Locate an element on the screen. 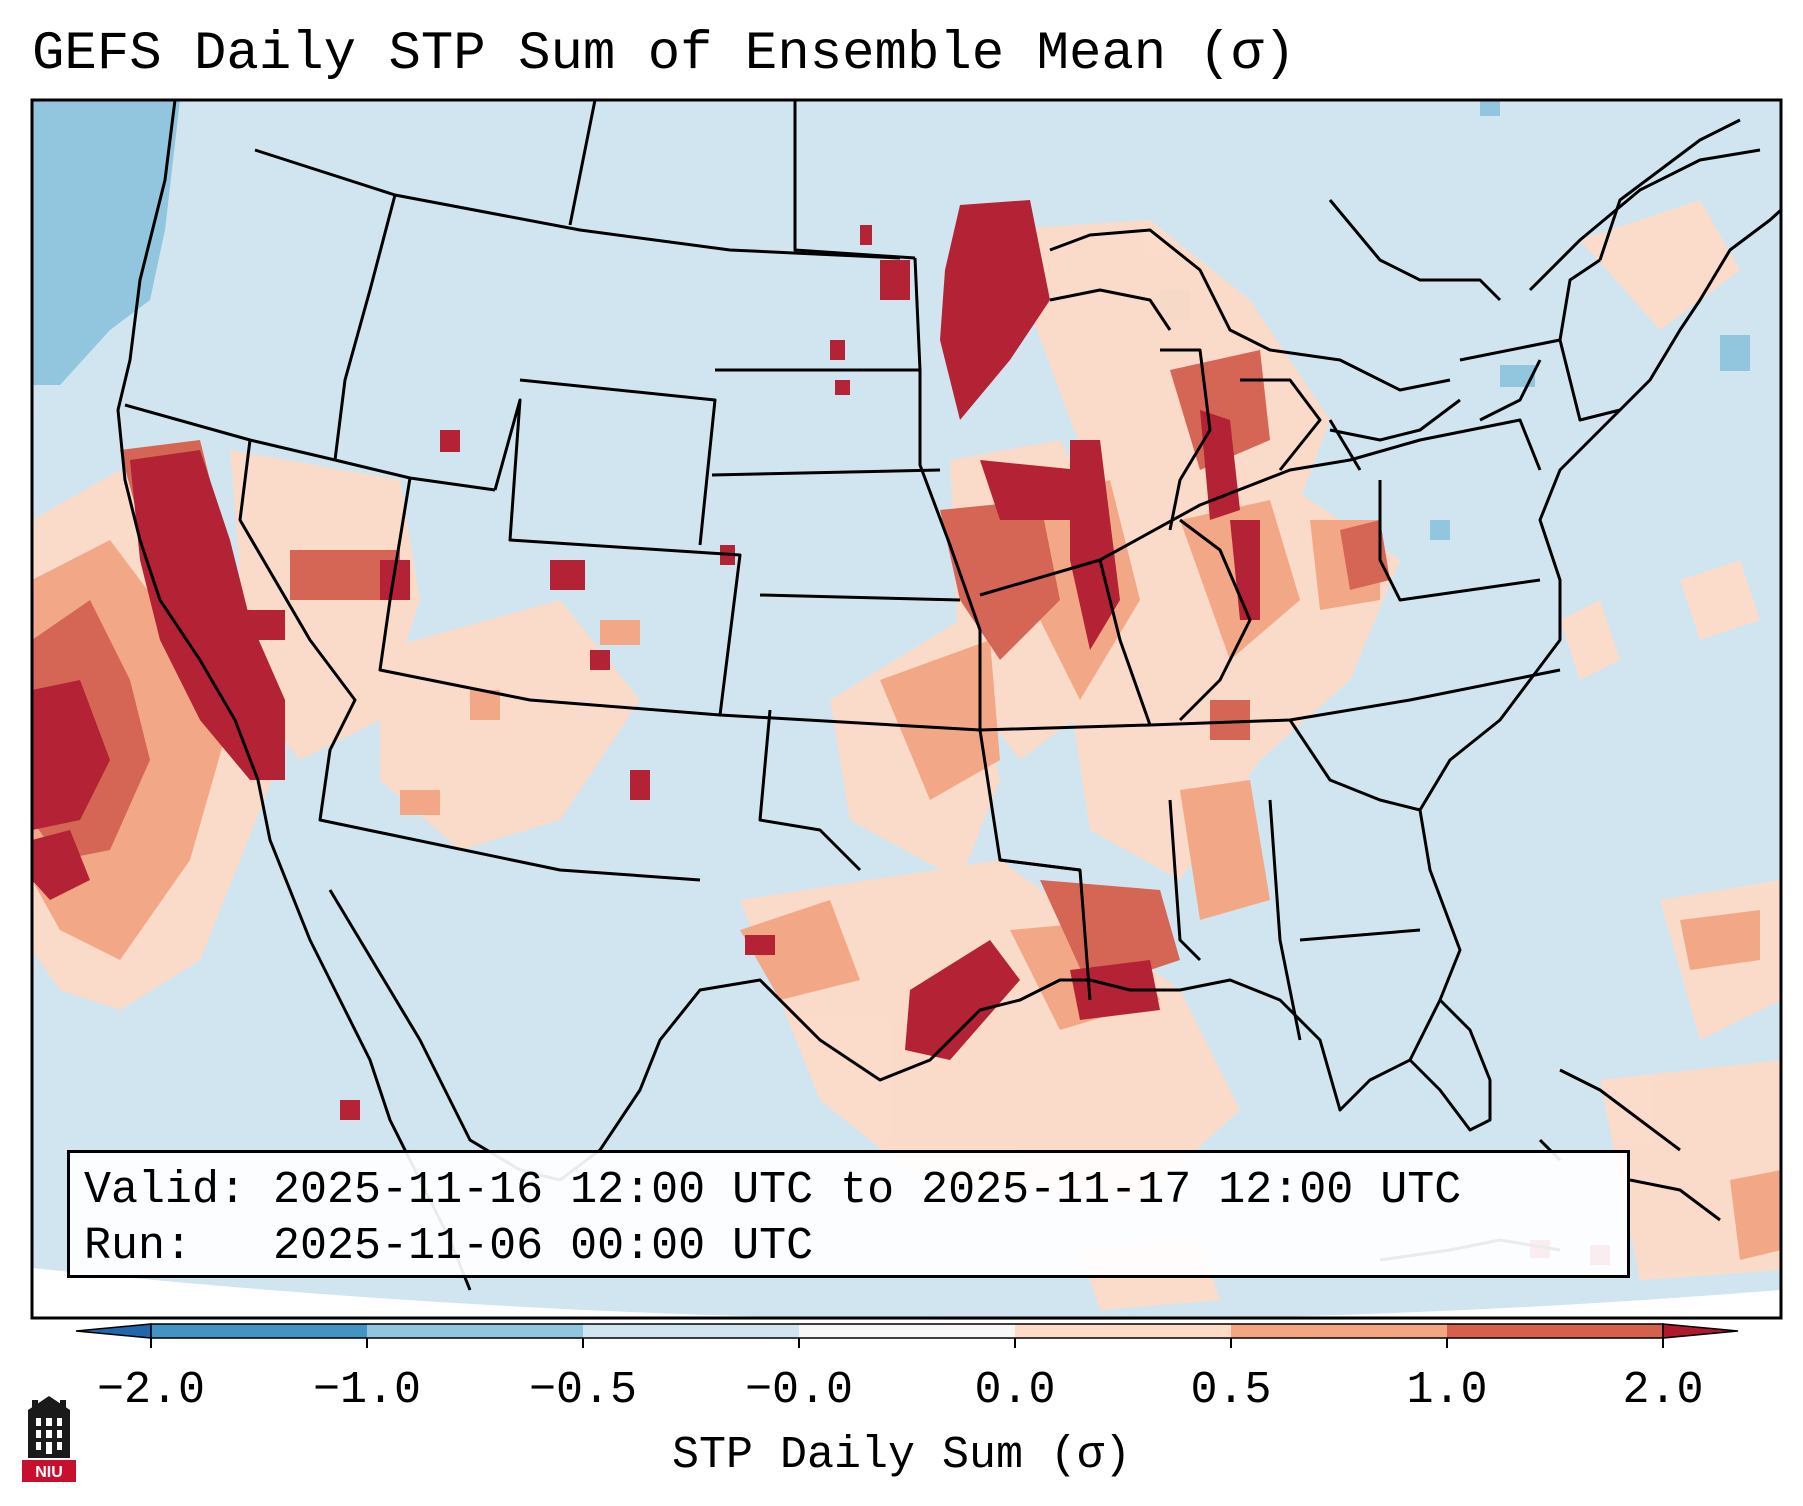  colorbar-tick-label: 0.5 is located at coordinates (1231, 1390).